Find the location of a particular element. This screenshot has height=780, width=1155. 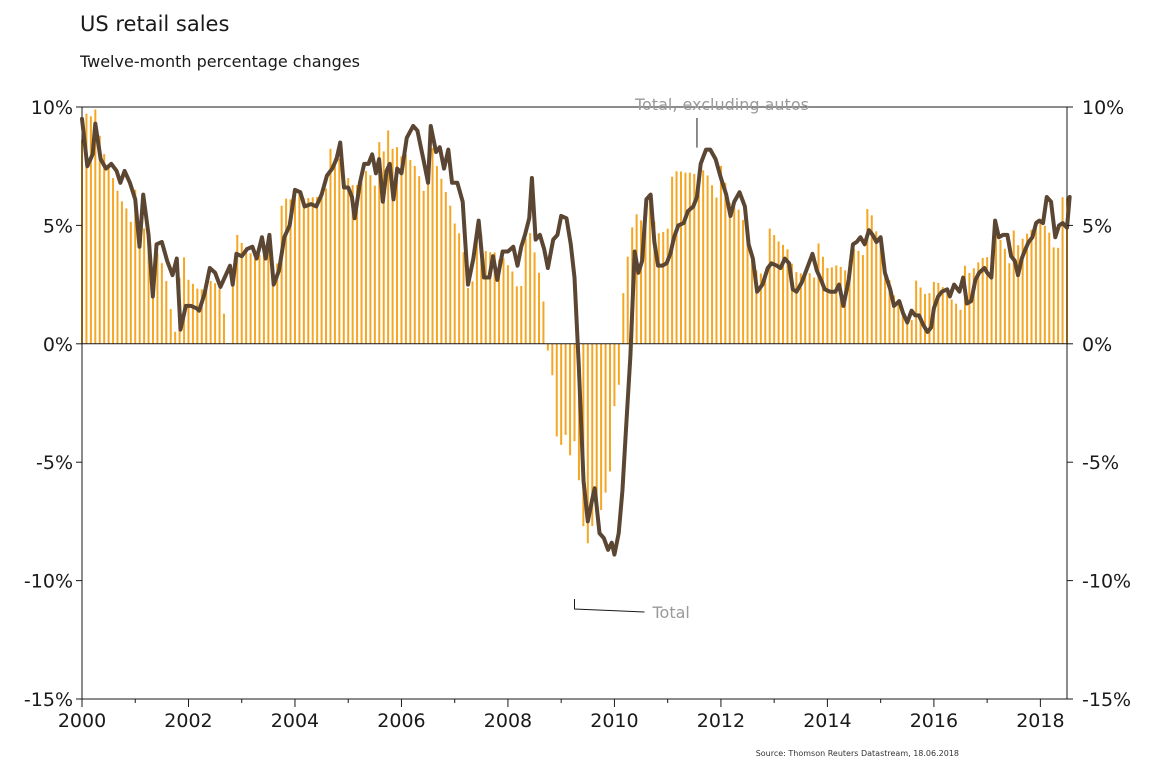

chart-title: US retail sales is located at coordinates (155, 24).